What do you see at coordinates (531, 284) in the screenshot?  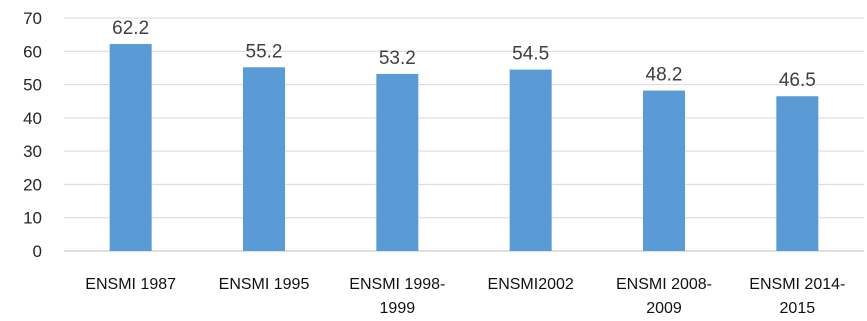 I see `category-label: ENSMI2002` at bounding box center [531, 284].